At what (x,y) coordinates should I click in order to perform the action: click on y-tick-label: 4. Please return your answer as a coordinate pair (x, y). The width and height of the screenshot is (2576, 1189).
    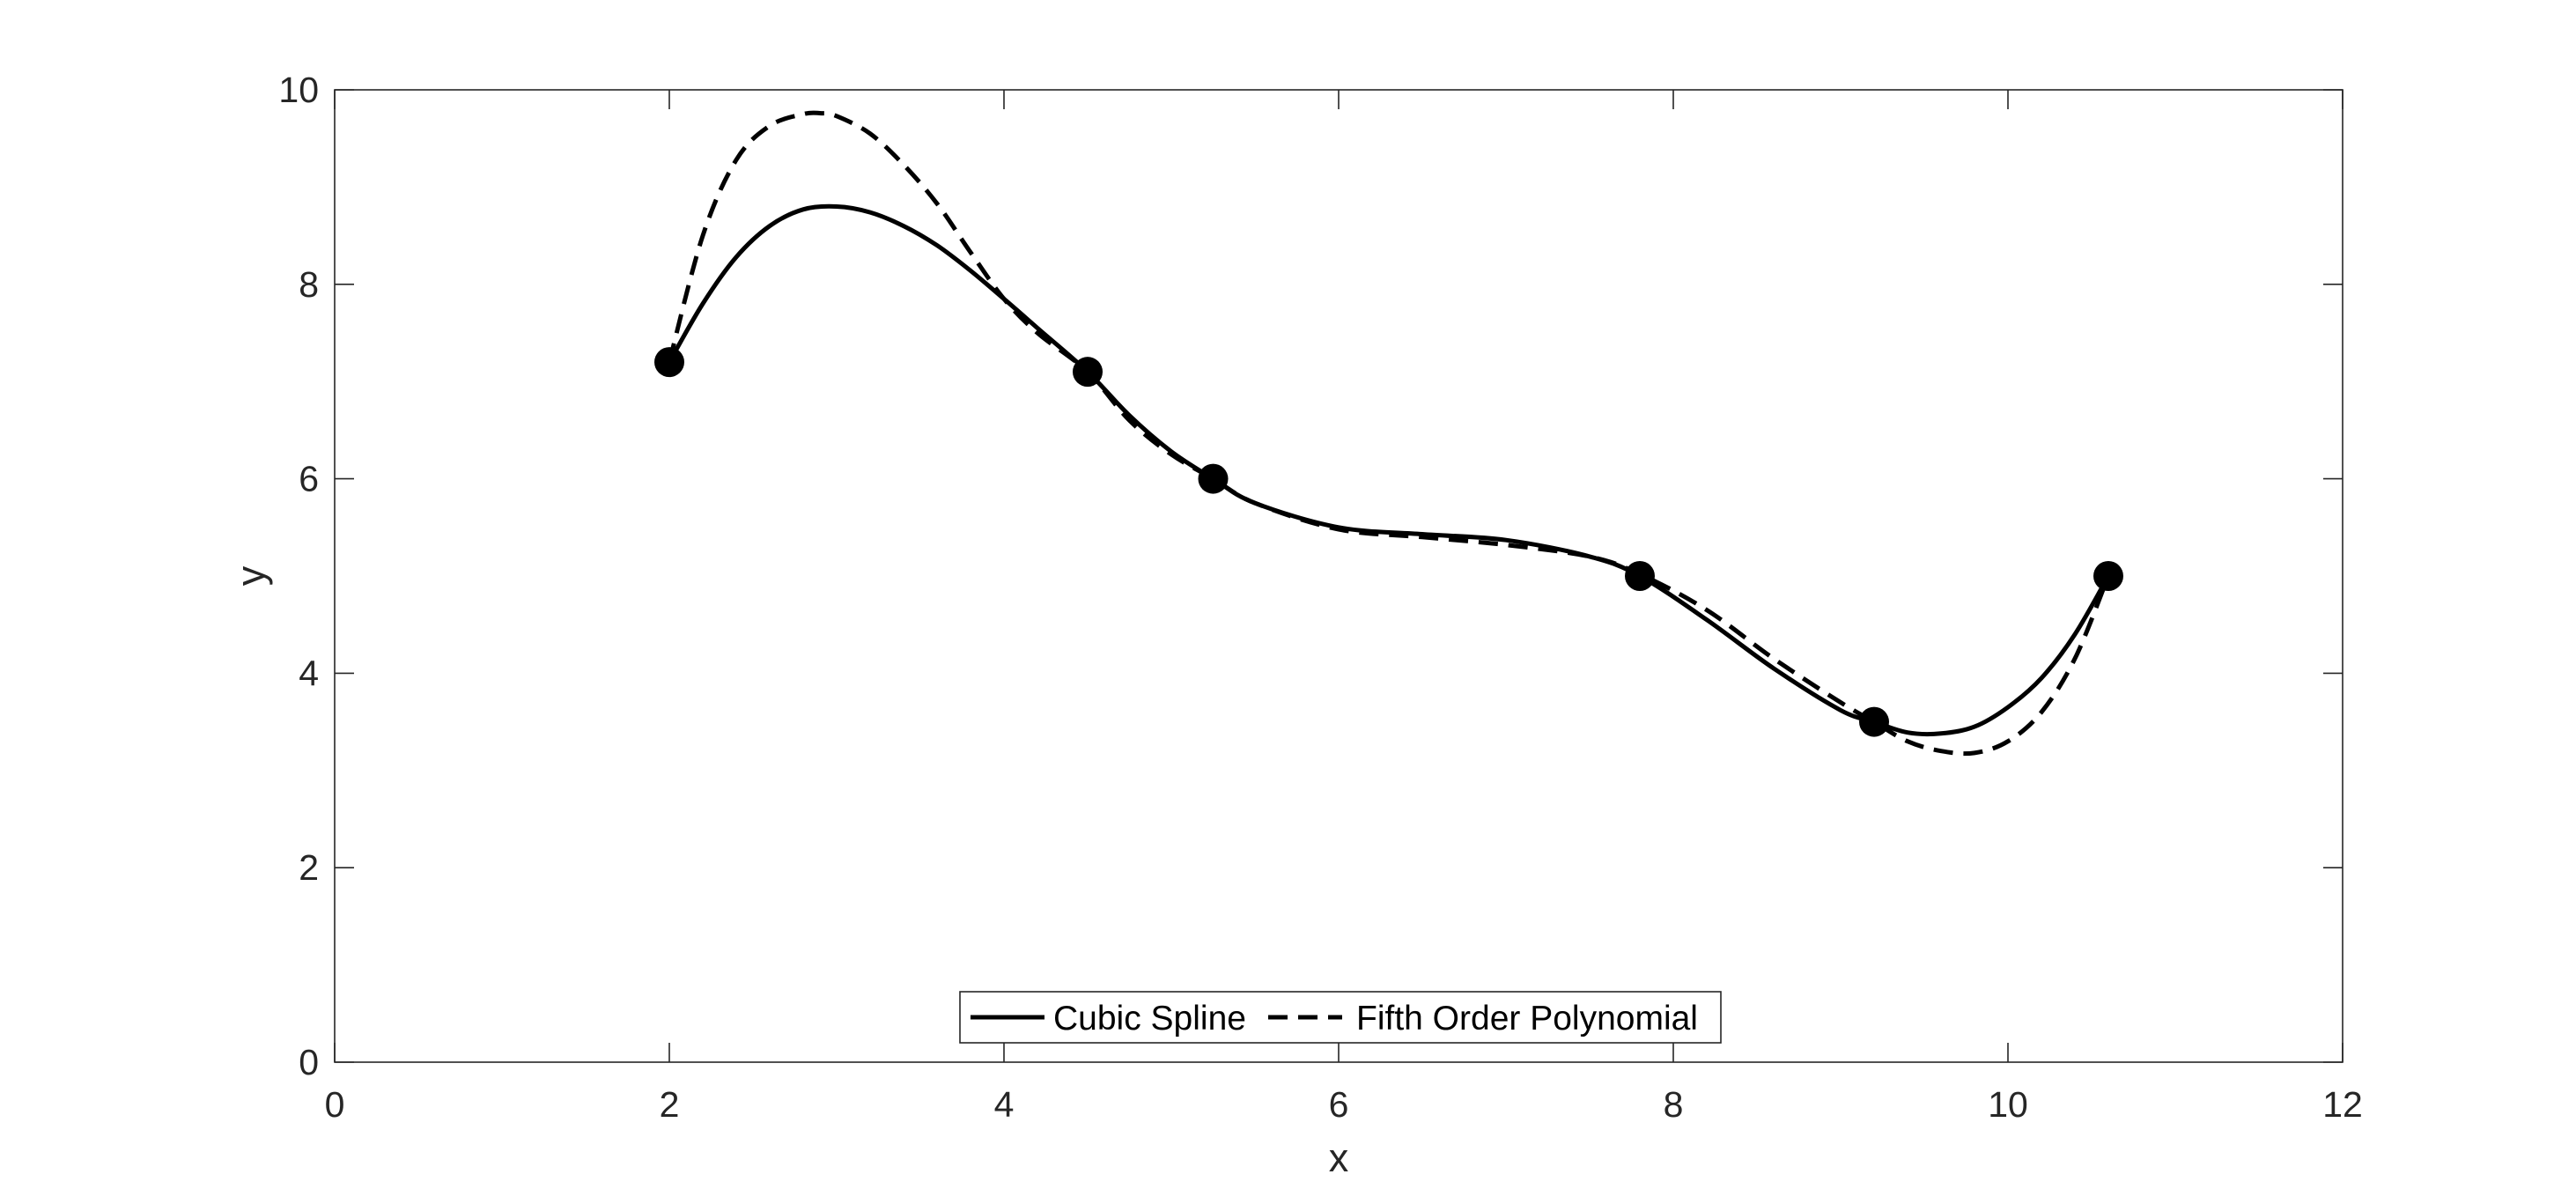
    Looking at the image, I should click on (309, 673).